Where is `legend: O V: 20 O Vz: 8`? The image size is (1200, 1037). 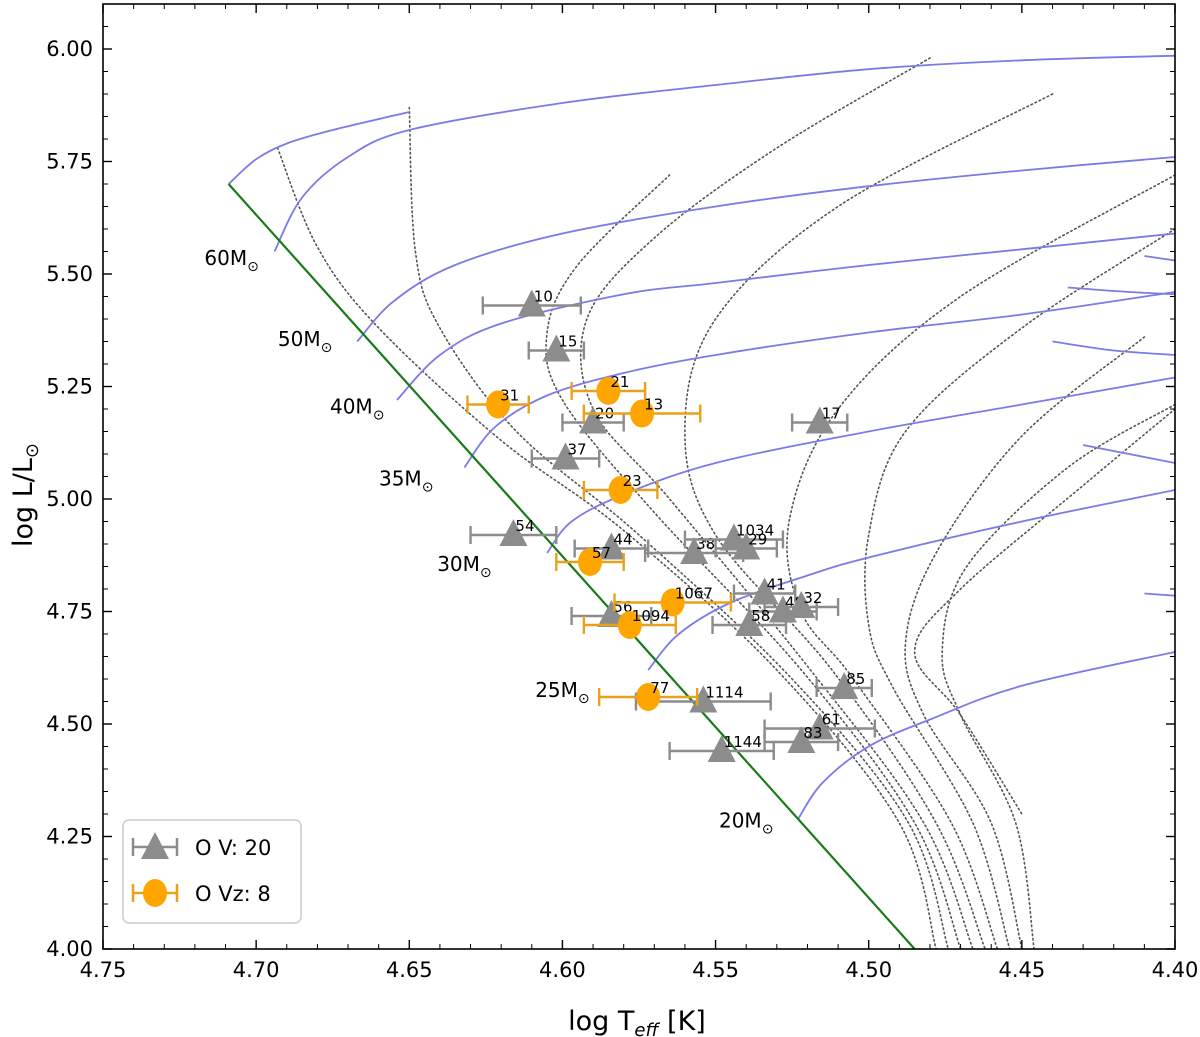
legend: O V: 20 O Vz: 8 is located at coordinates (212, 871).